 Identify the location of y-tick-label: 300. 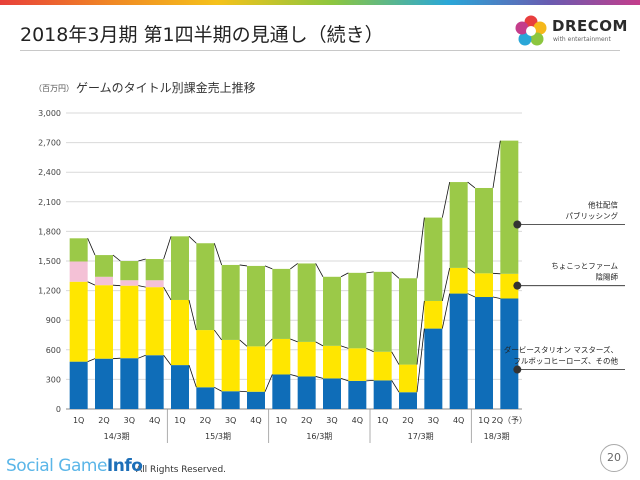
(53, 379).